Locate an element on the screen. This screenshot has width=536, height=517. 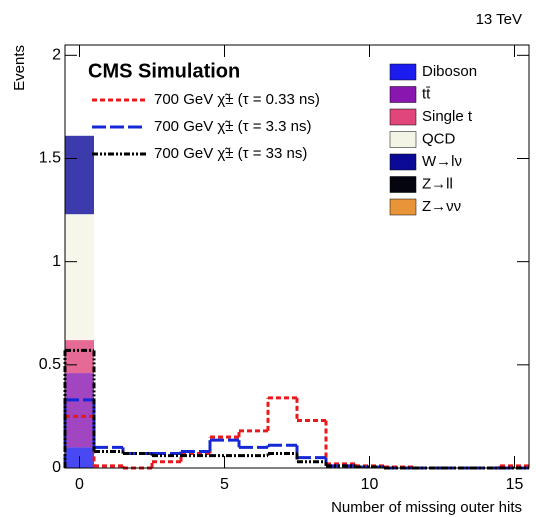
x-axis-label: Number of missing outer hits is located at coordinates (426, 507).